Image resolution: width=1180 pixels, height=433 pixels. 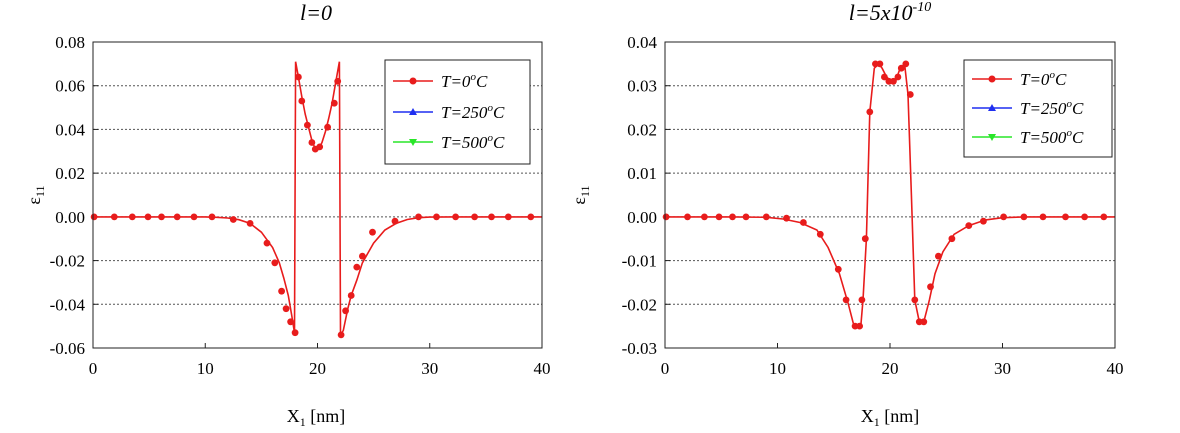 I want to click on legend-label: T=250oC, so click(x=473, y=112).